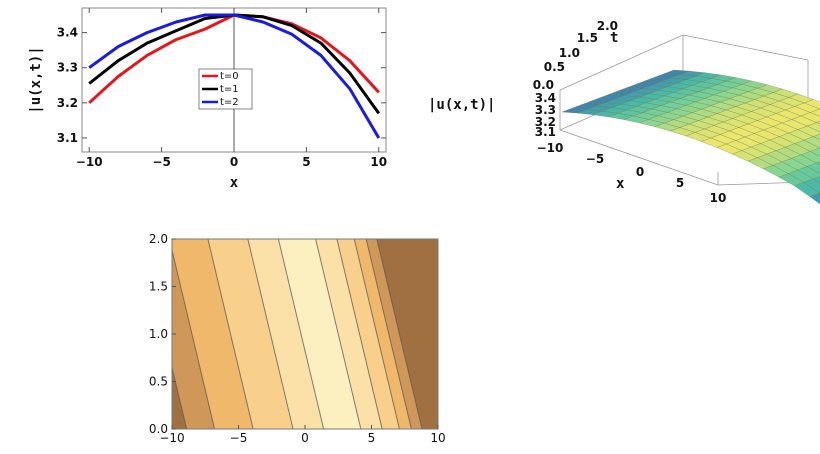 The width and height of the screenshot is (820, 454). Describe the element at coordinates (550, 148) in the screenshot. I see `surface-x-tick: −10` at that location.